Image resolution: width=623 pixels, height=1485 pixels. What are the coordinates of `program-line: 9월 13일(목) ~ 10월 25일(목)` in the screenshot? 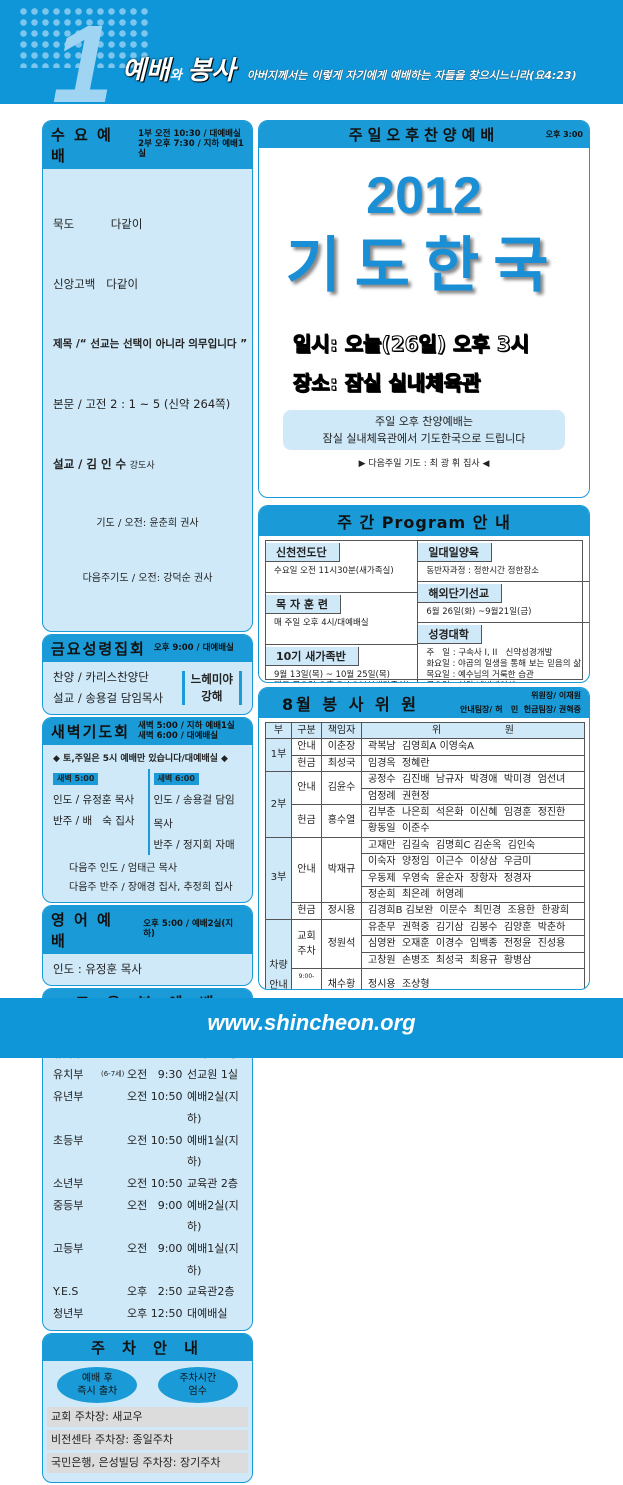 It's located at (332, 675).